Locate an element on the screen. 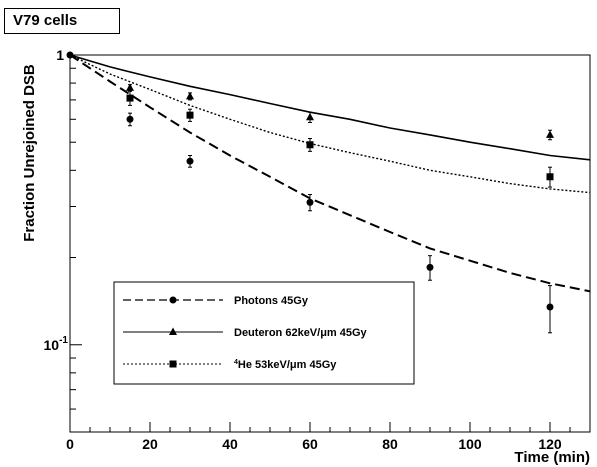  chart-title-box: V79 cells is located at coordinates (62, 21).